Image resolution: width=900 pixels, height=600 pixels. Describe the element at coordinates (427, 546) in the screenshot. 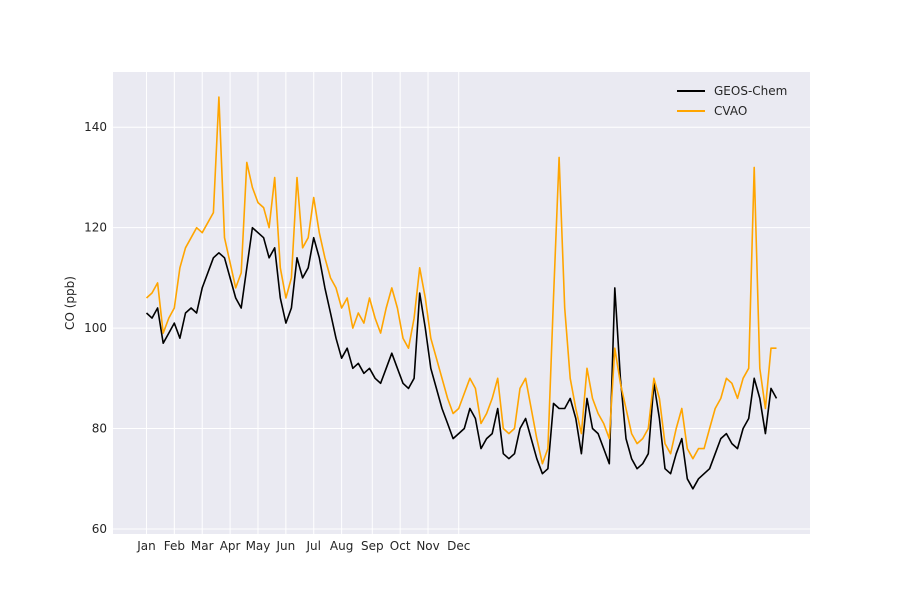

I see `x-tick-label-nov: Nov` at that location.